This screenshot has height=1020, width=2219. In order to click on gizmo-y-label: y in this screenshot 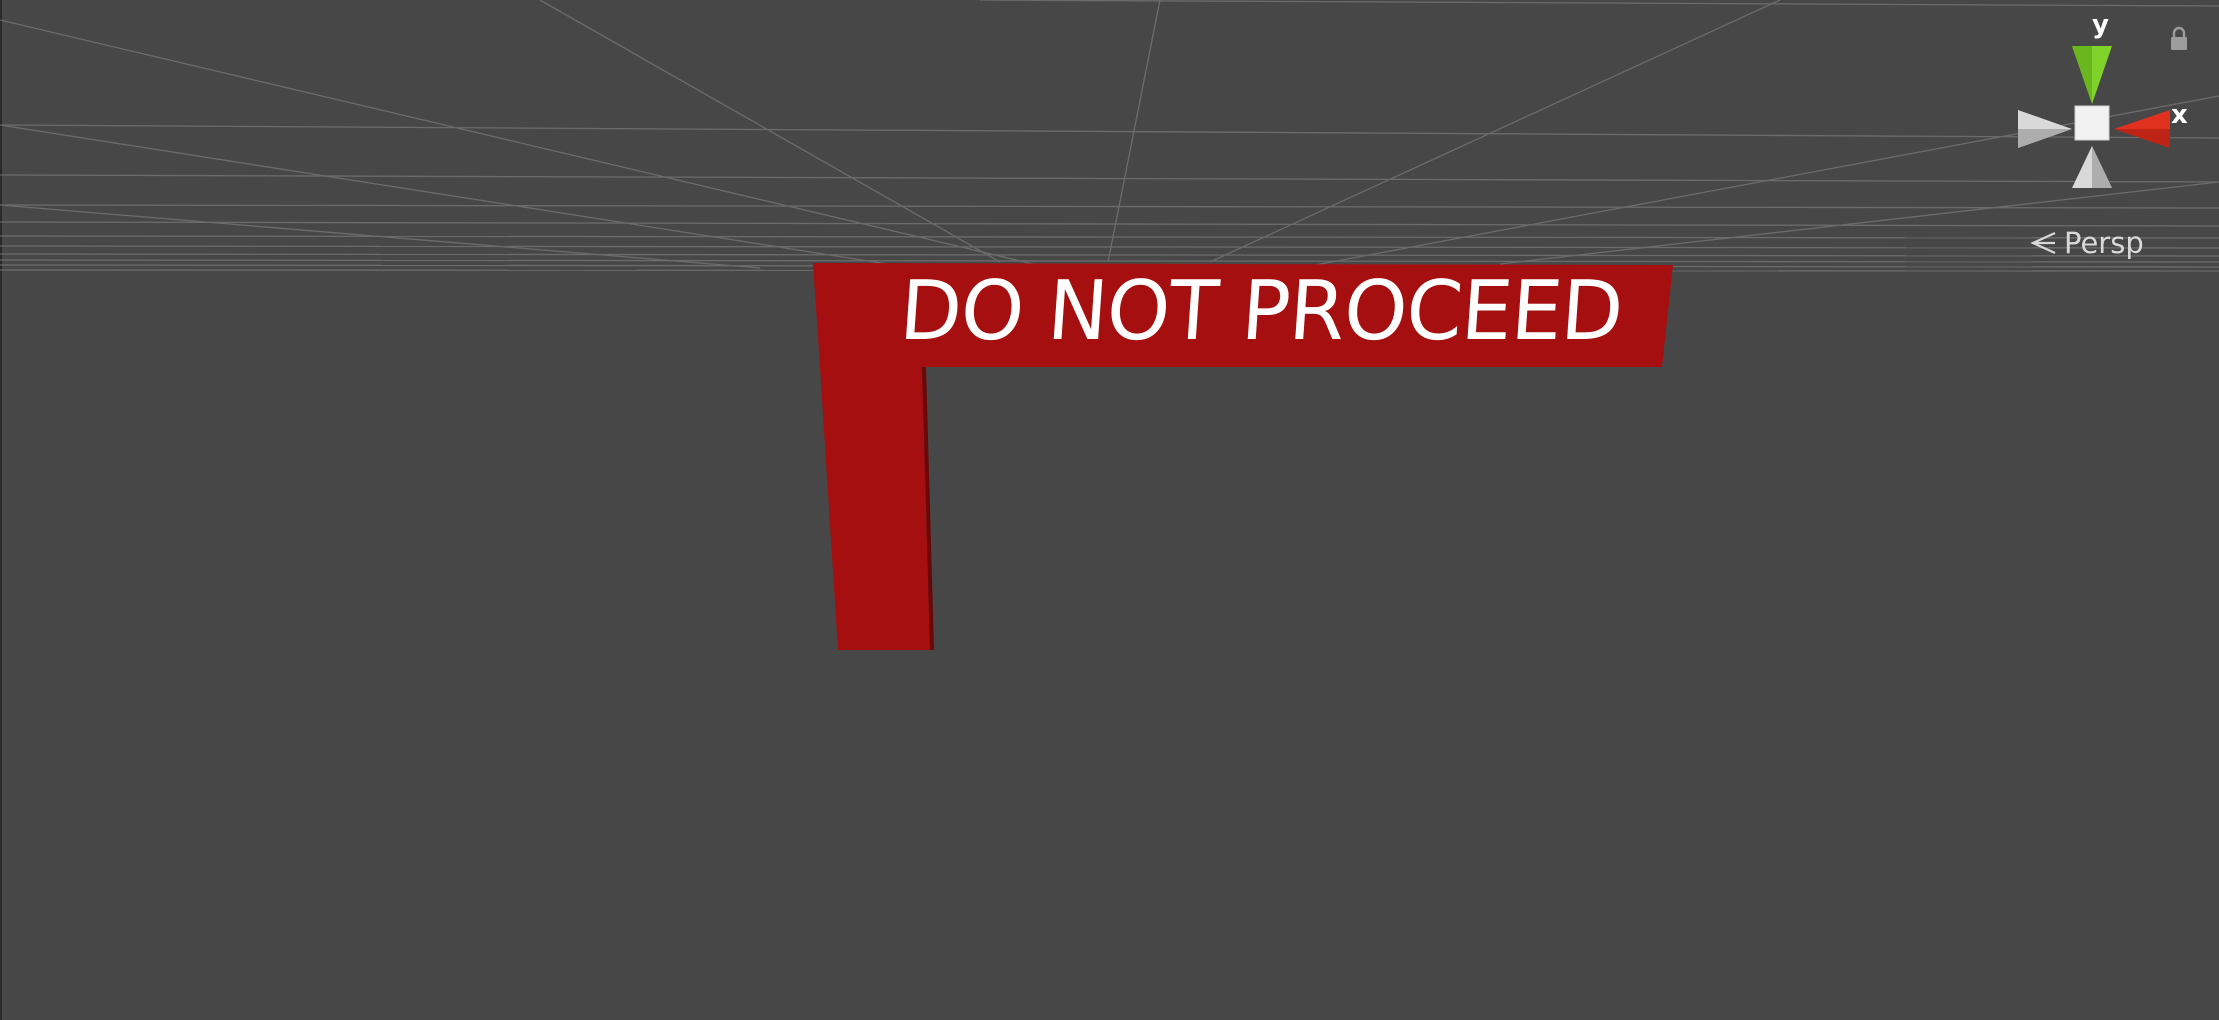, I will do `click(2100, 25)`.